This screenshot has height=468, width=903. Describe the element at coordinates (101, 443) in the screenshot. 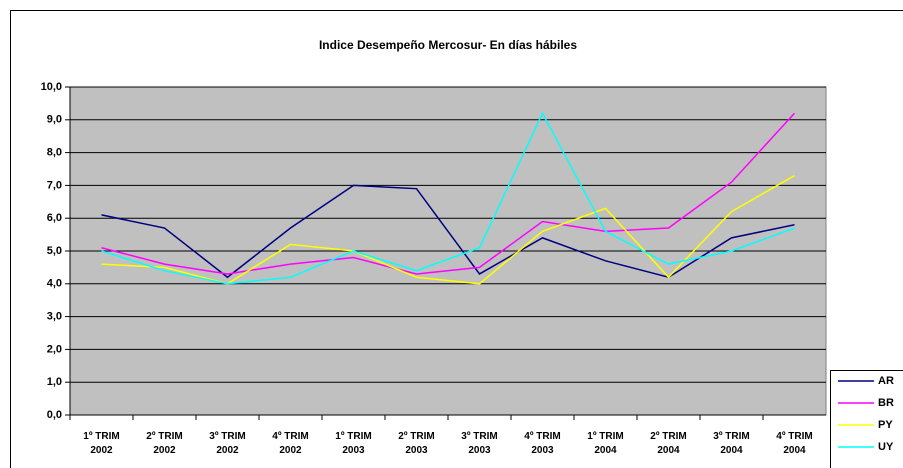

I see `x-tick-label: 1º TRIM 2002` at that location.